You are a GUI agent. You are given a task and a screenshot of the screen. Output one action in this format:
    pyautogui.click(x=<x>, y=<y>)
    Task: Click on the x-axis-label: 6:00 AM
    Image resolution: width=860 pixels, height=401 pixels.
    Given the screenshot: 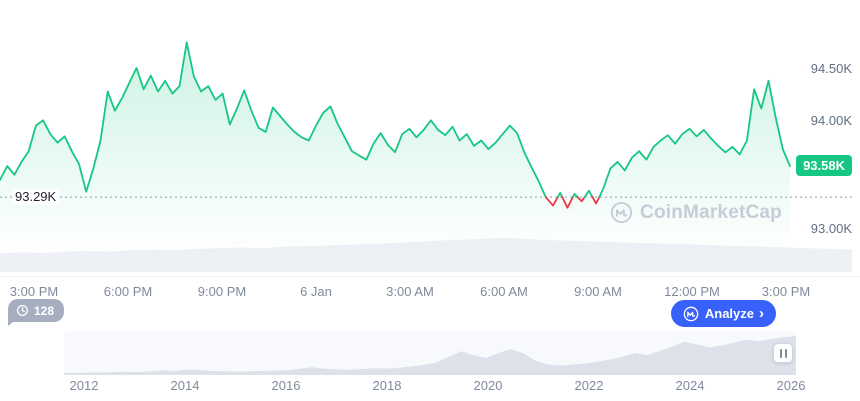 What is the action you would take?
    pyautogui.click(x=504, y=291)
    